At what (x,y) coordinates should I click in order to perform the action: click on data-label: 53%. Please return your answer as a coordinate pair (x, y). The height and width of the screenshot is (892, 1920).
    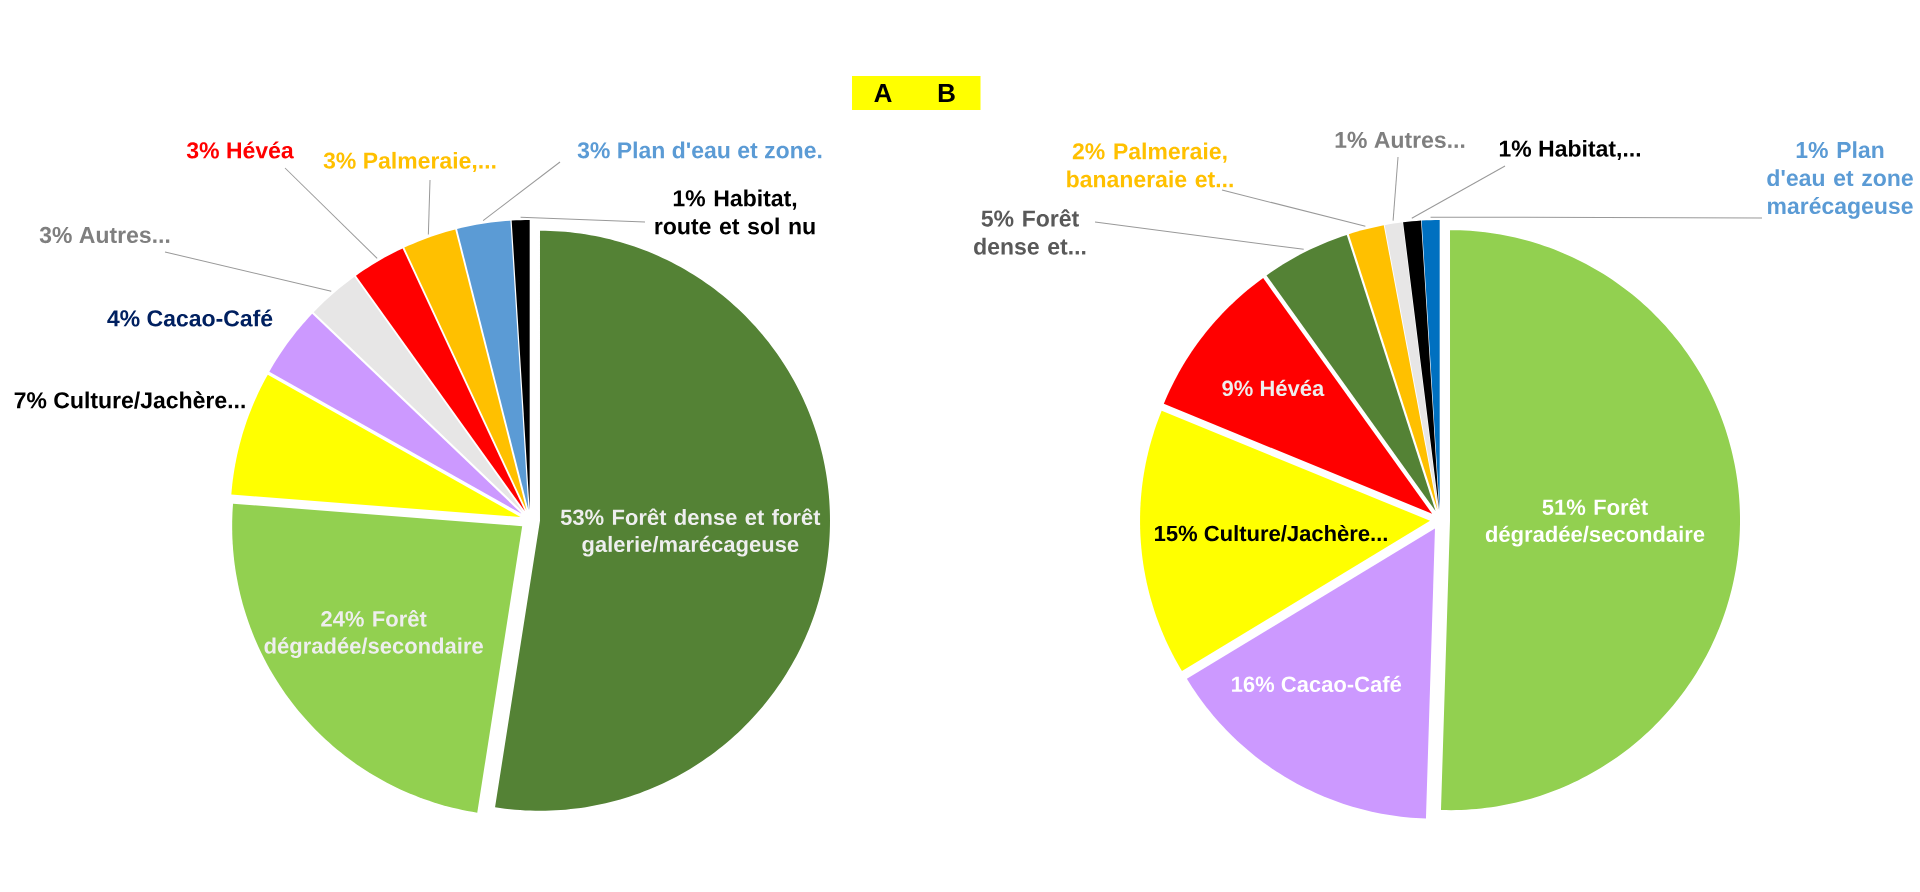
    Looking at the image, I should click on (582, 517).